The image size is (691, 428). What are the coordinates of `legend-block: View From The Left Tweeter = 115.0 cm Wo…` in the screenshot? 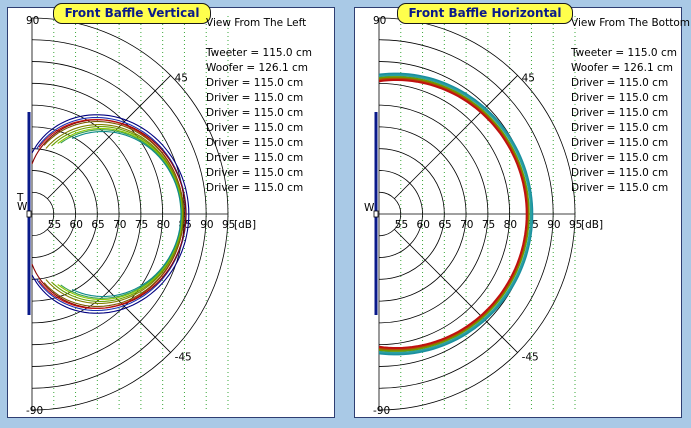 It's located at (259, 106).